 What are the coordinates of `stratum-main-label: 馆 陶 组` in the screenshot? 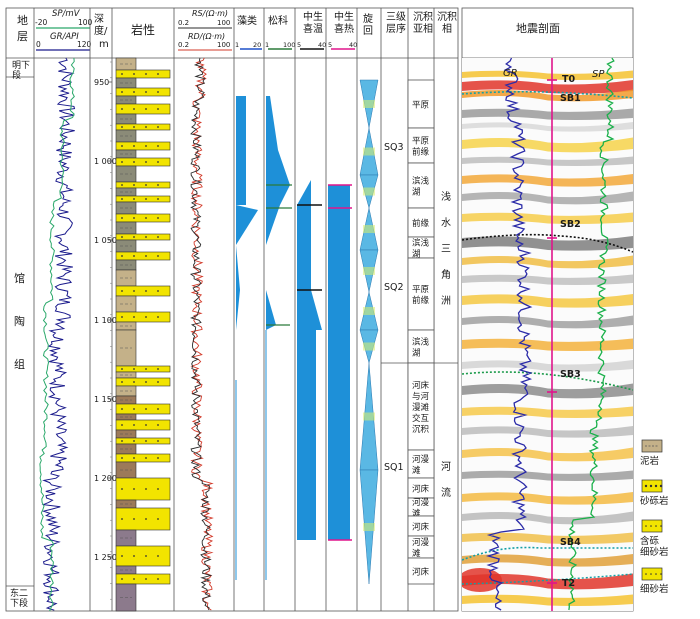 It's located at (19, 321).